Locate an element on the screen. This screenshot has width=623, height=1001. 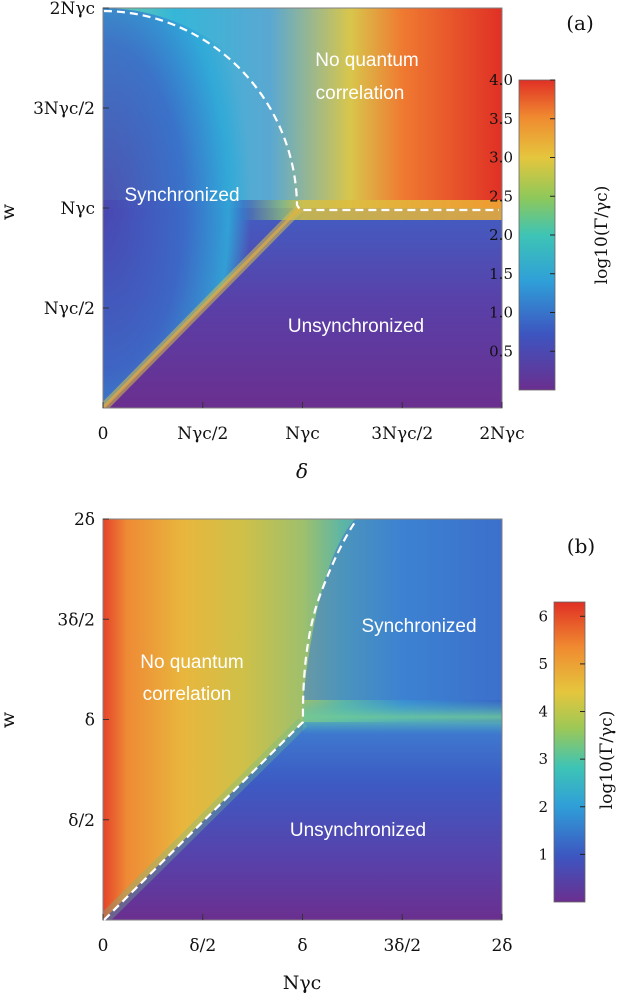
x-tick-label: Nγc/2 is located at coordinates (202, 434).